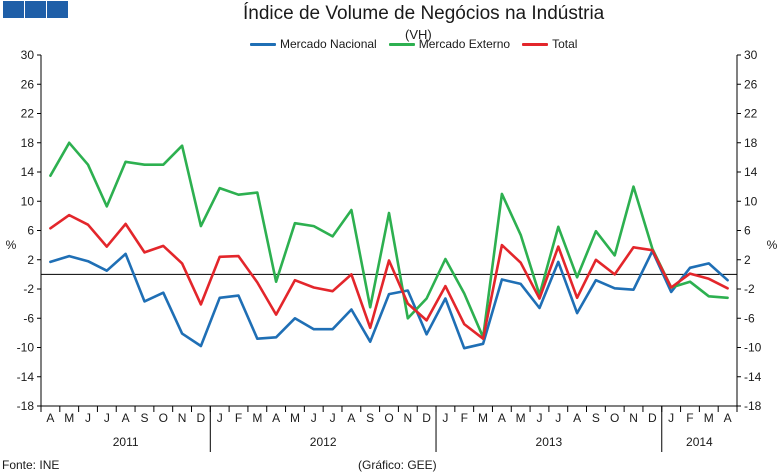  Describe the element at coordinates (26, 348) in the screenshot. I see `y-tick-label-left: -10` at that location.